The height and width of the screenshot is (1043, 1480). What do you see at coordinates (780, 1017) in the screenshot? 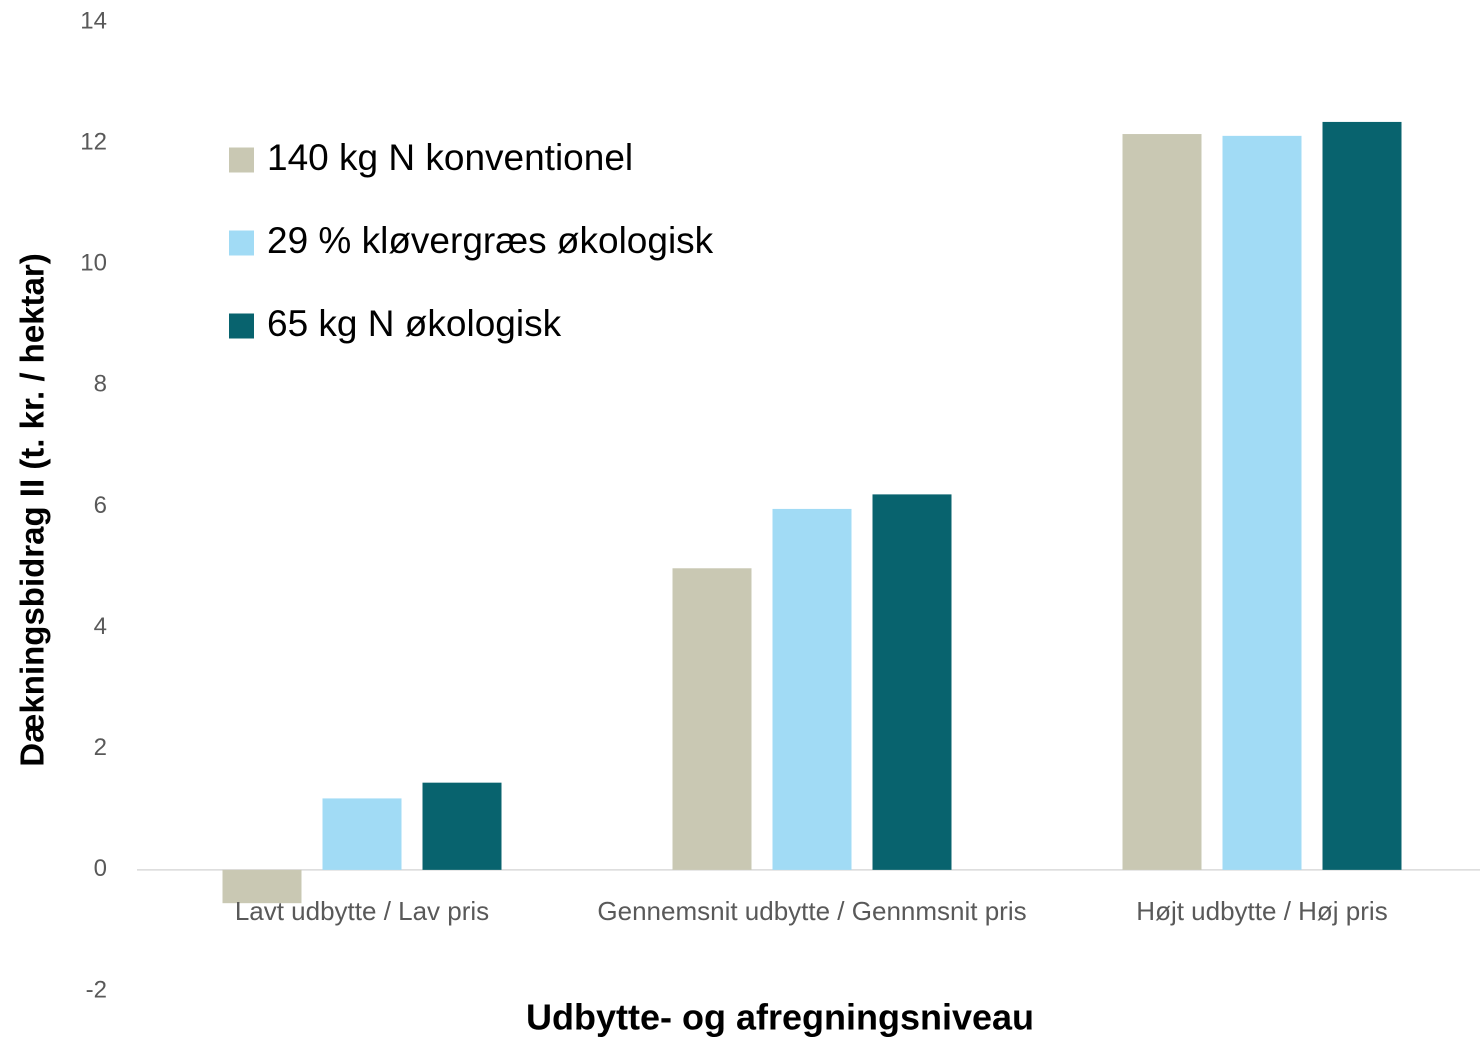
I see `x-axis-title: Udbytte- og afregningsniveau` at bounding box center [780, 1017].